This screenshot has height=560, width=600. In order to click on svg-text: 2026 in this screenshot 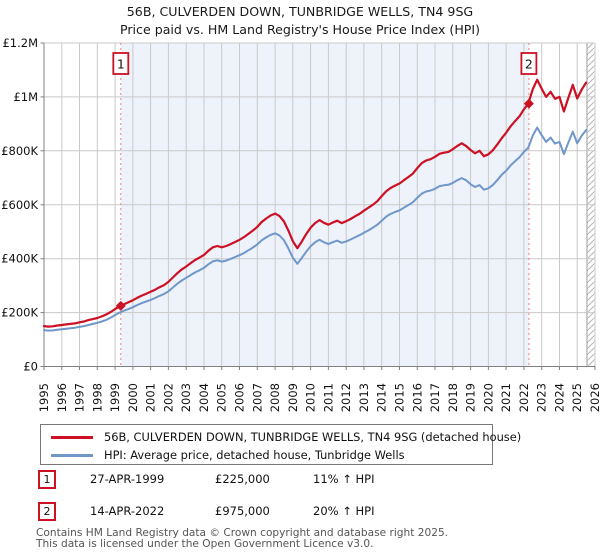, I will do `click(594, 397)`.